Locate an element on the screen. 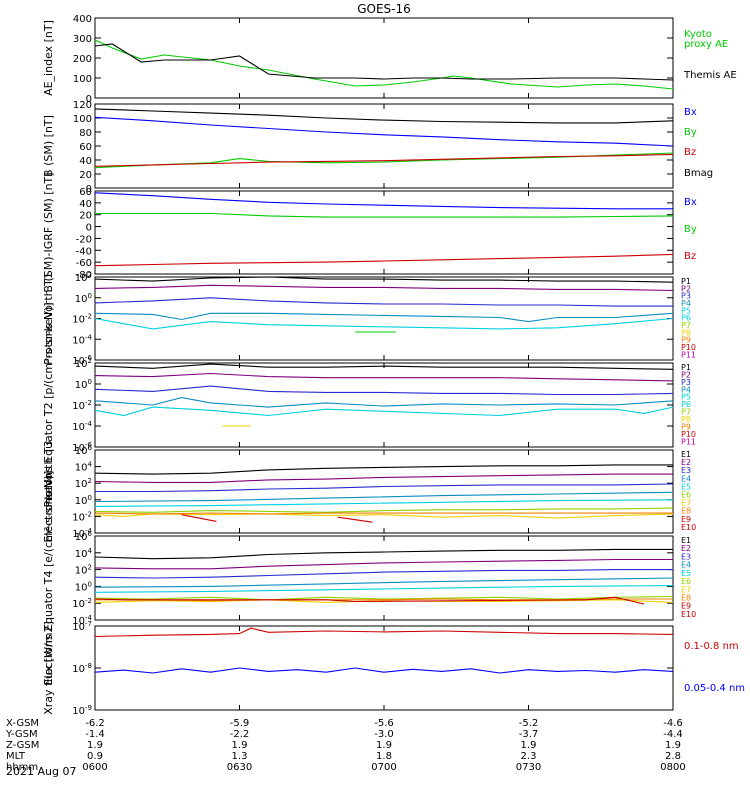 This screenshot has height=804, width=750. y-tick-label: 40 is located at coordinates (85, 161).